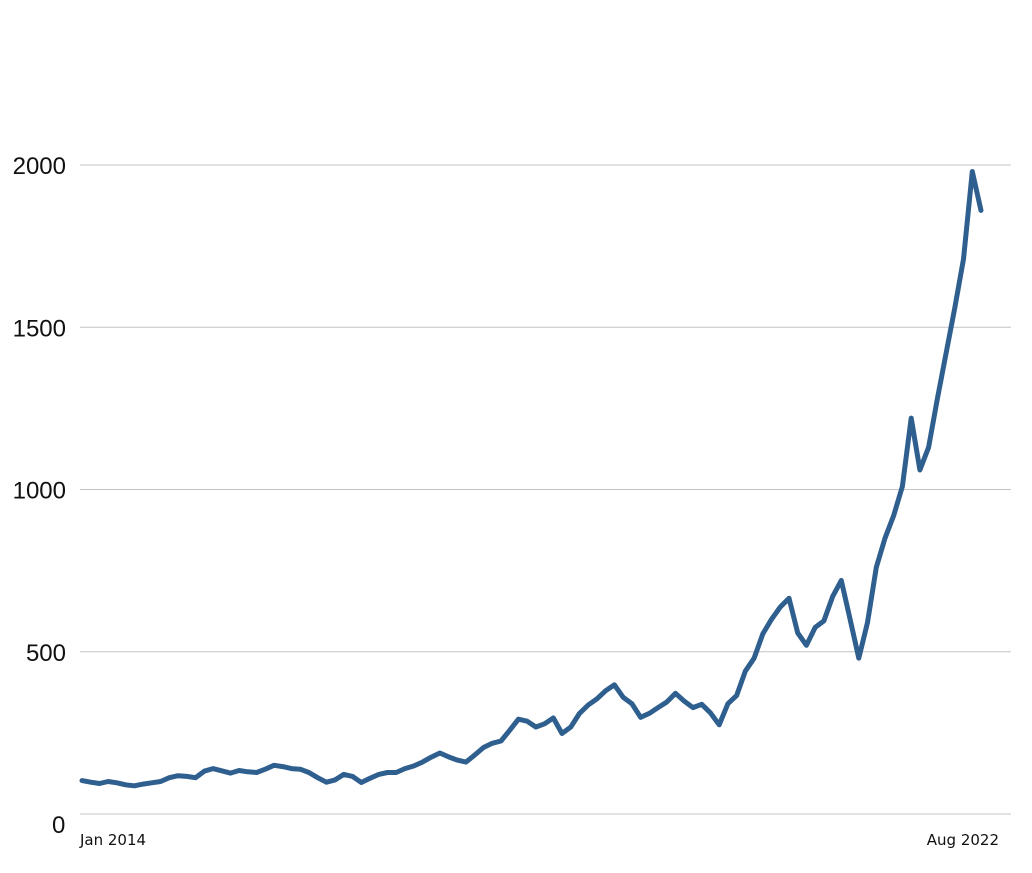 The width and height of the screenshot is (1032, 873). What do you see at coordinates (46, 653) in the screenshot?
I see `y-tick-label-500: 500` at bounding box center [46, 653].